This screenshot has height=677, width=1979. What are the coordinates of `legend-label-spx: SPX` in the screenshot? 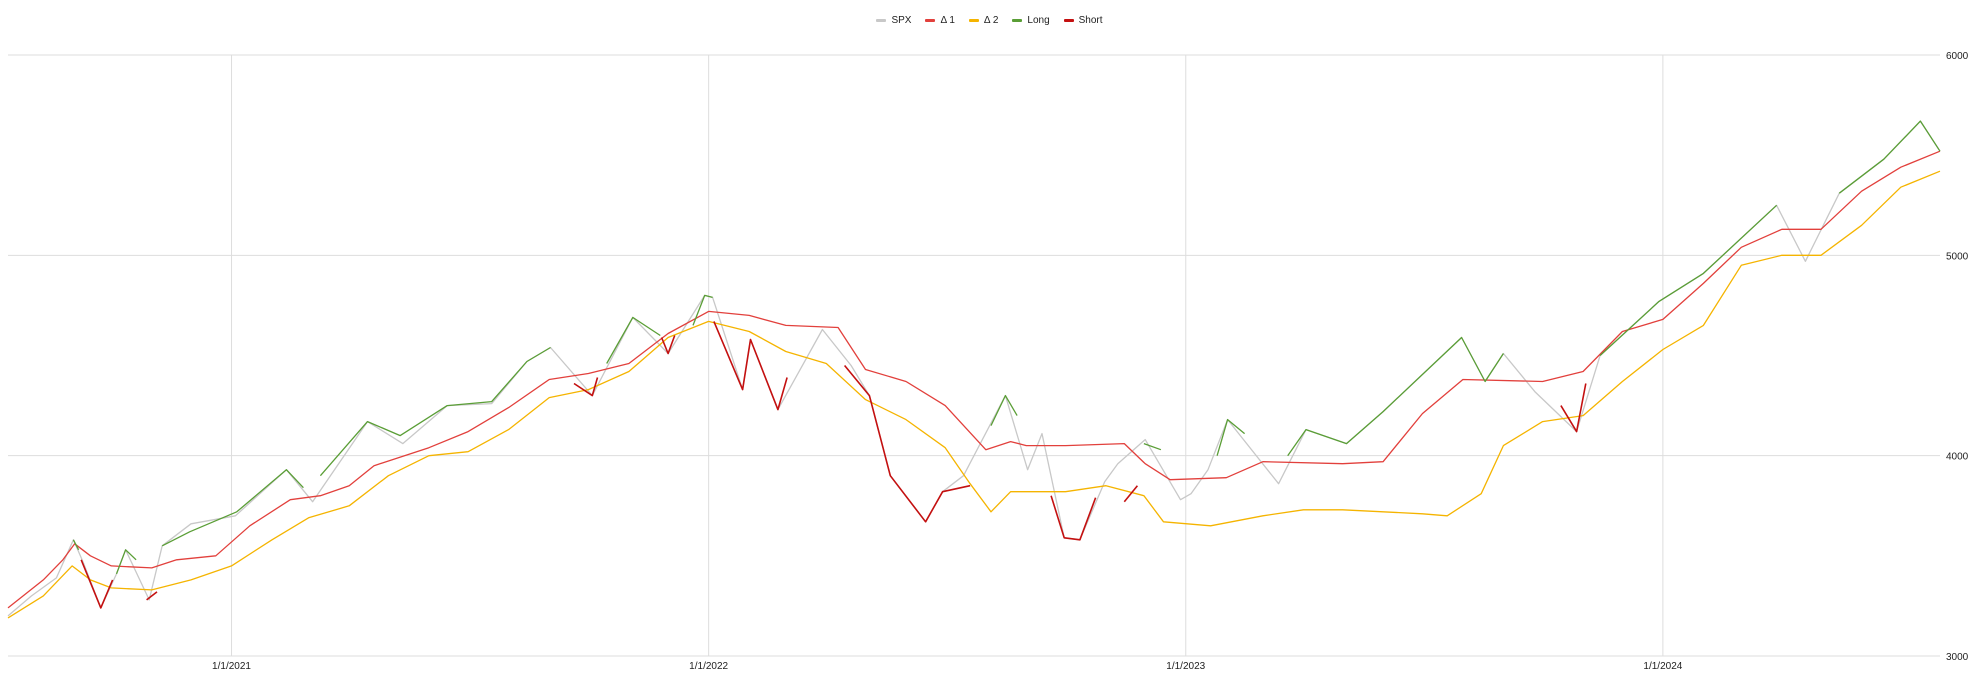 It's located at (901, 20).